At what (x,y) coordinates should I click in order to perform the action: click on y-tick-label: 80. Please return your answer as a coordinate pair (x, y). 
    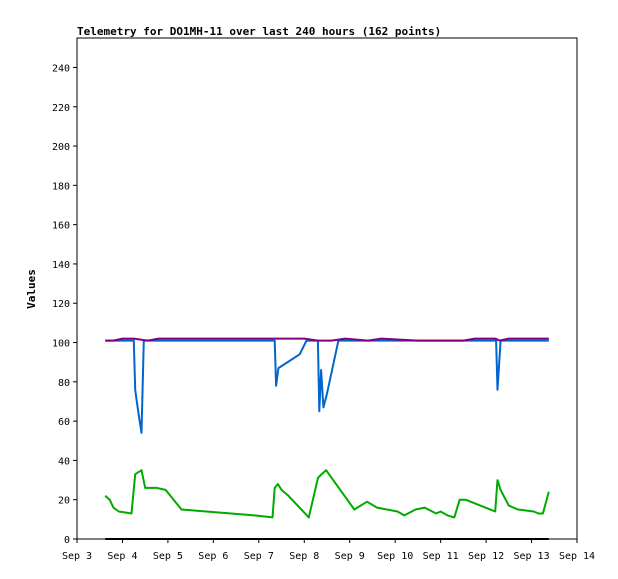
    Looking at the image, I should click on (64, 383).